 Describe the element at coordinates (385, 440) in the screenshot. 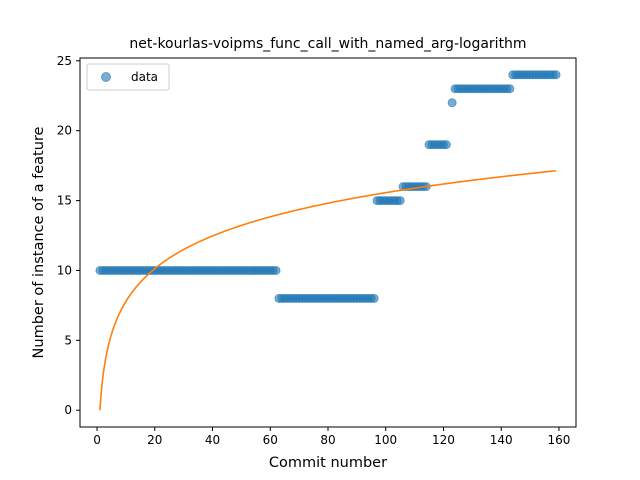

I see `x-tick-label: 100` at that location.